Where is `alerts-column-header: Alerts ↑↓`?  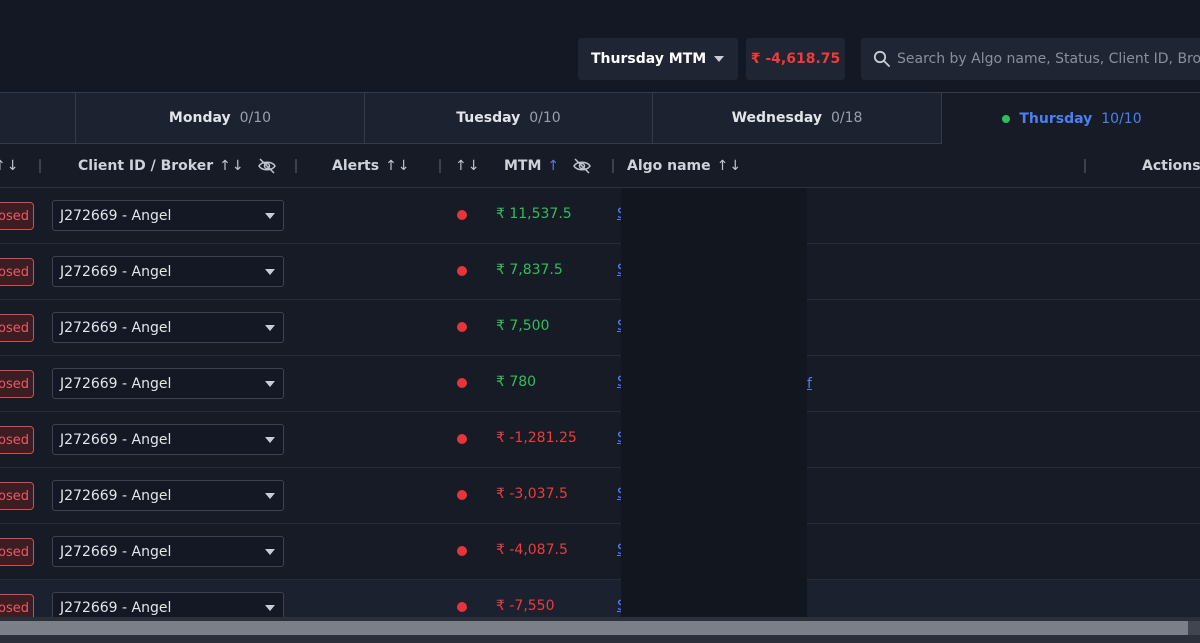 alerts-column-header: Alerts ↑↓ is located at coordinates (371, 166).